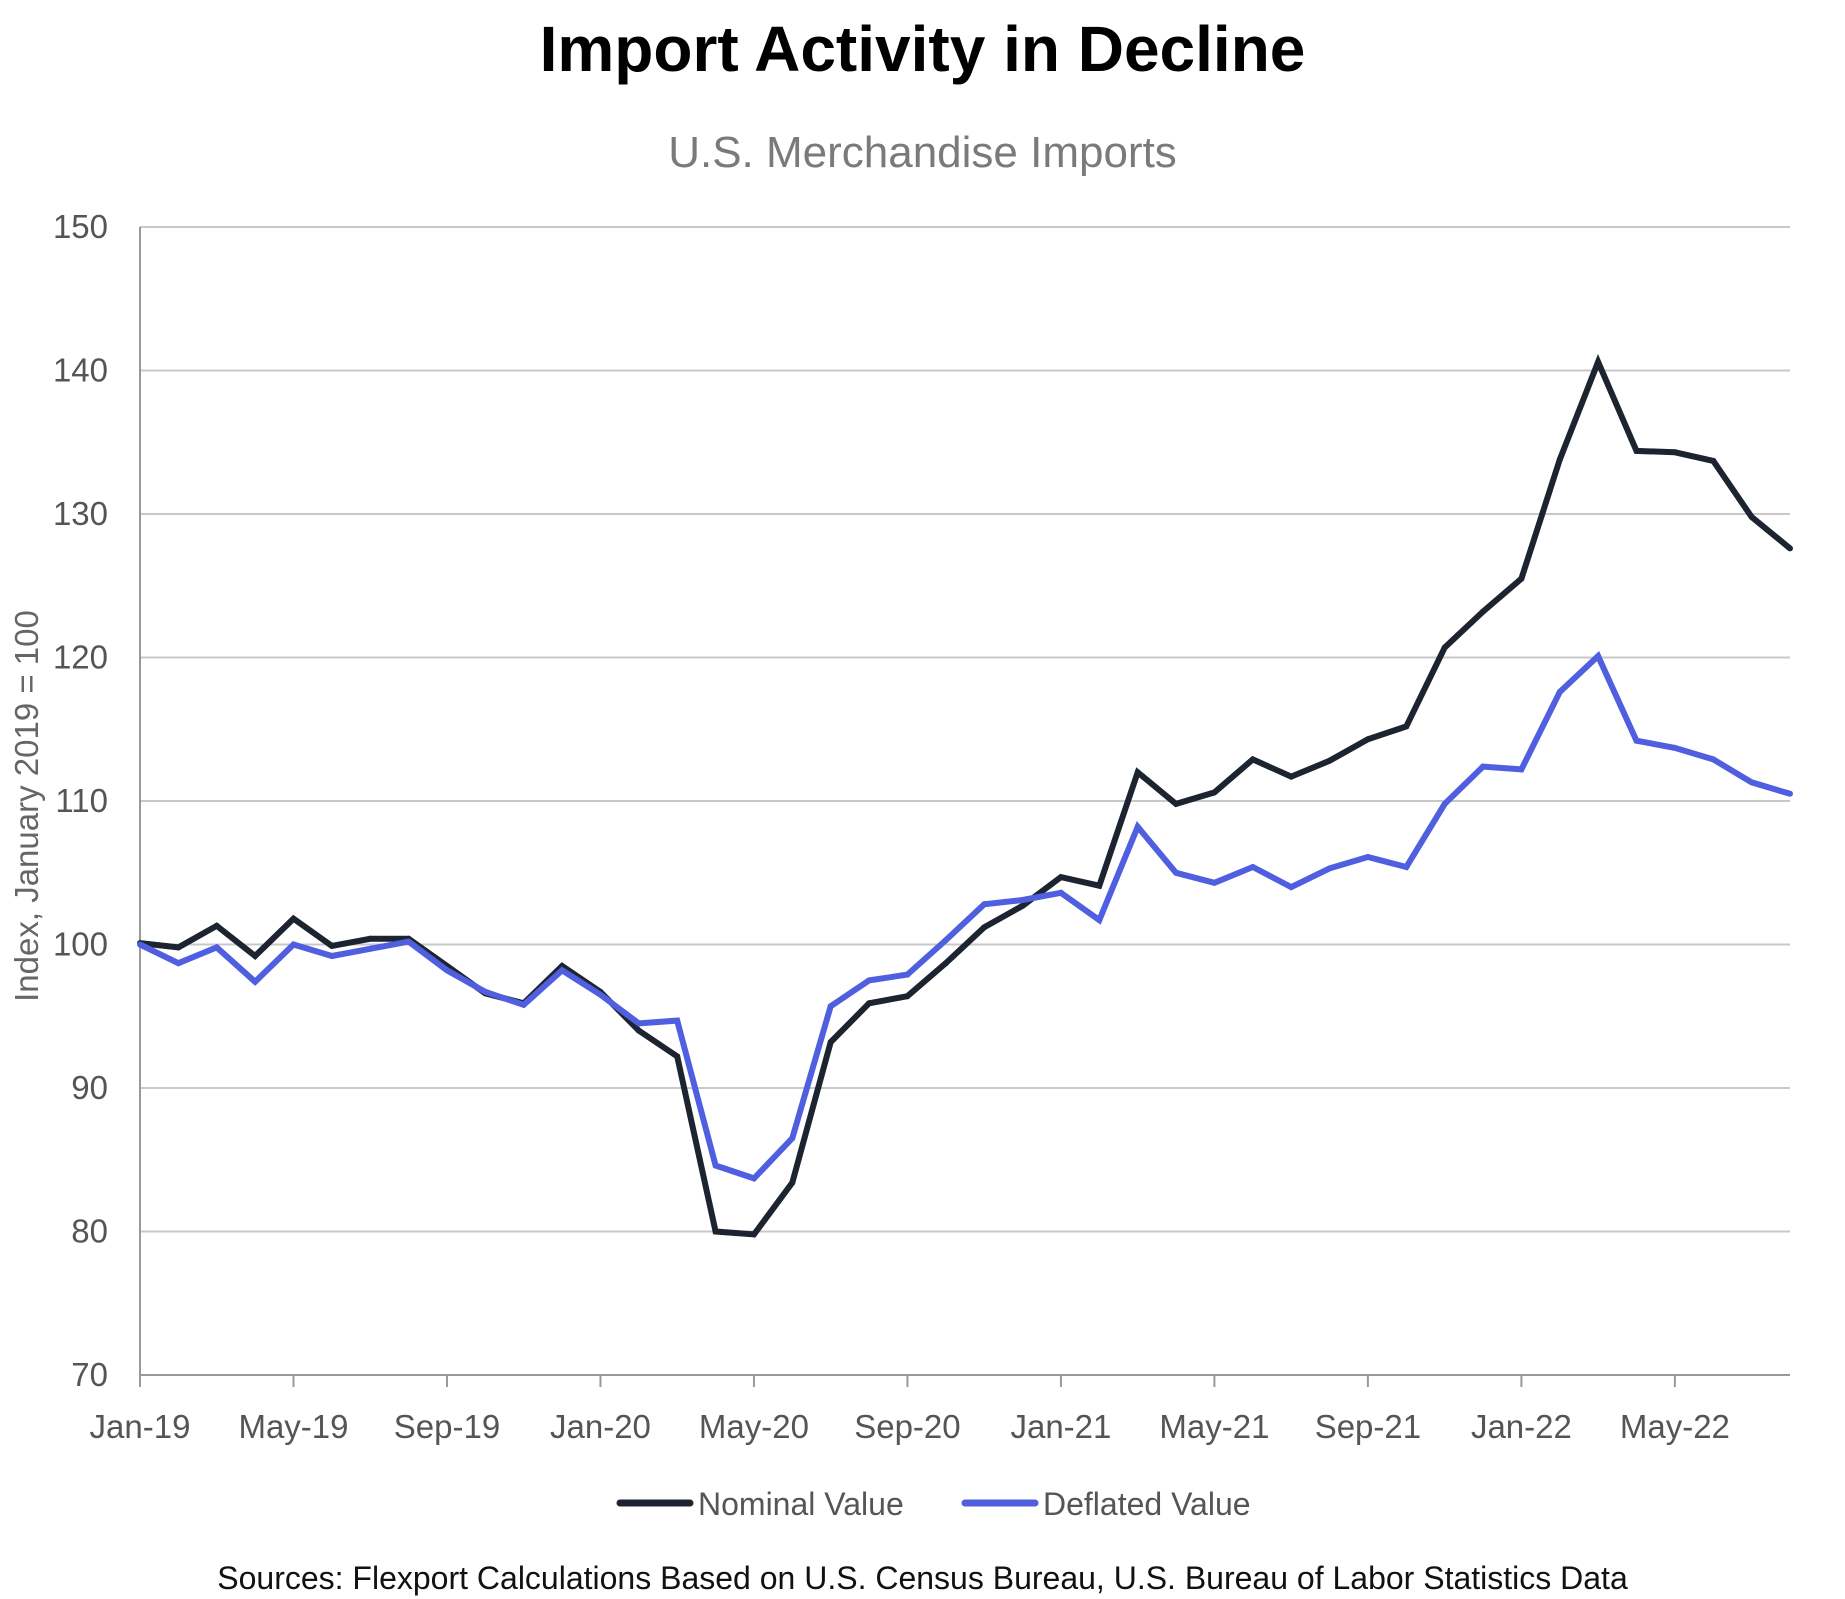 This screenshot has width=1845, height=1599. Describe the element at coordinates (922, 49) in the screenshot. I see `chart-title: Import Activity in Decline` at that location.